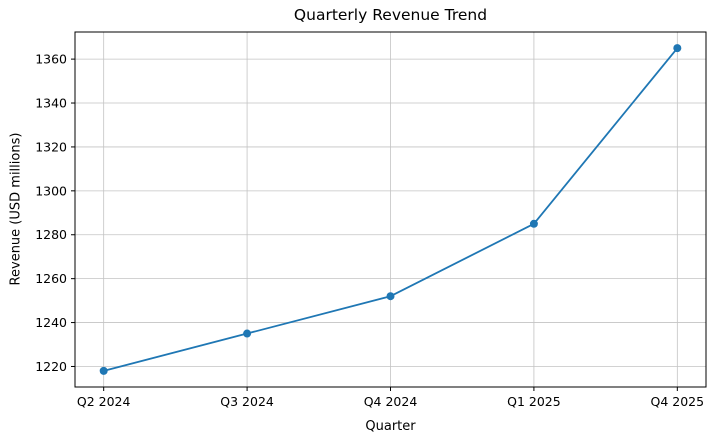  What do you see at coordinates (51, 322) in the screenshot?
I see `y-tick-label: 1240` at bounding box center [51, 322].